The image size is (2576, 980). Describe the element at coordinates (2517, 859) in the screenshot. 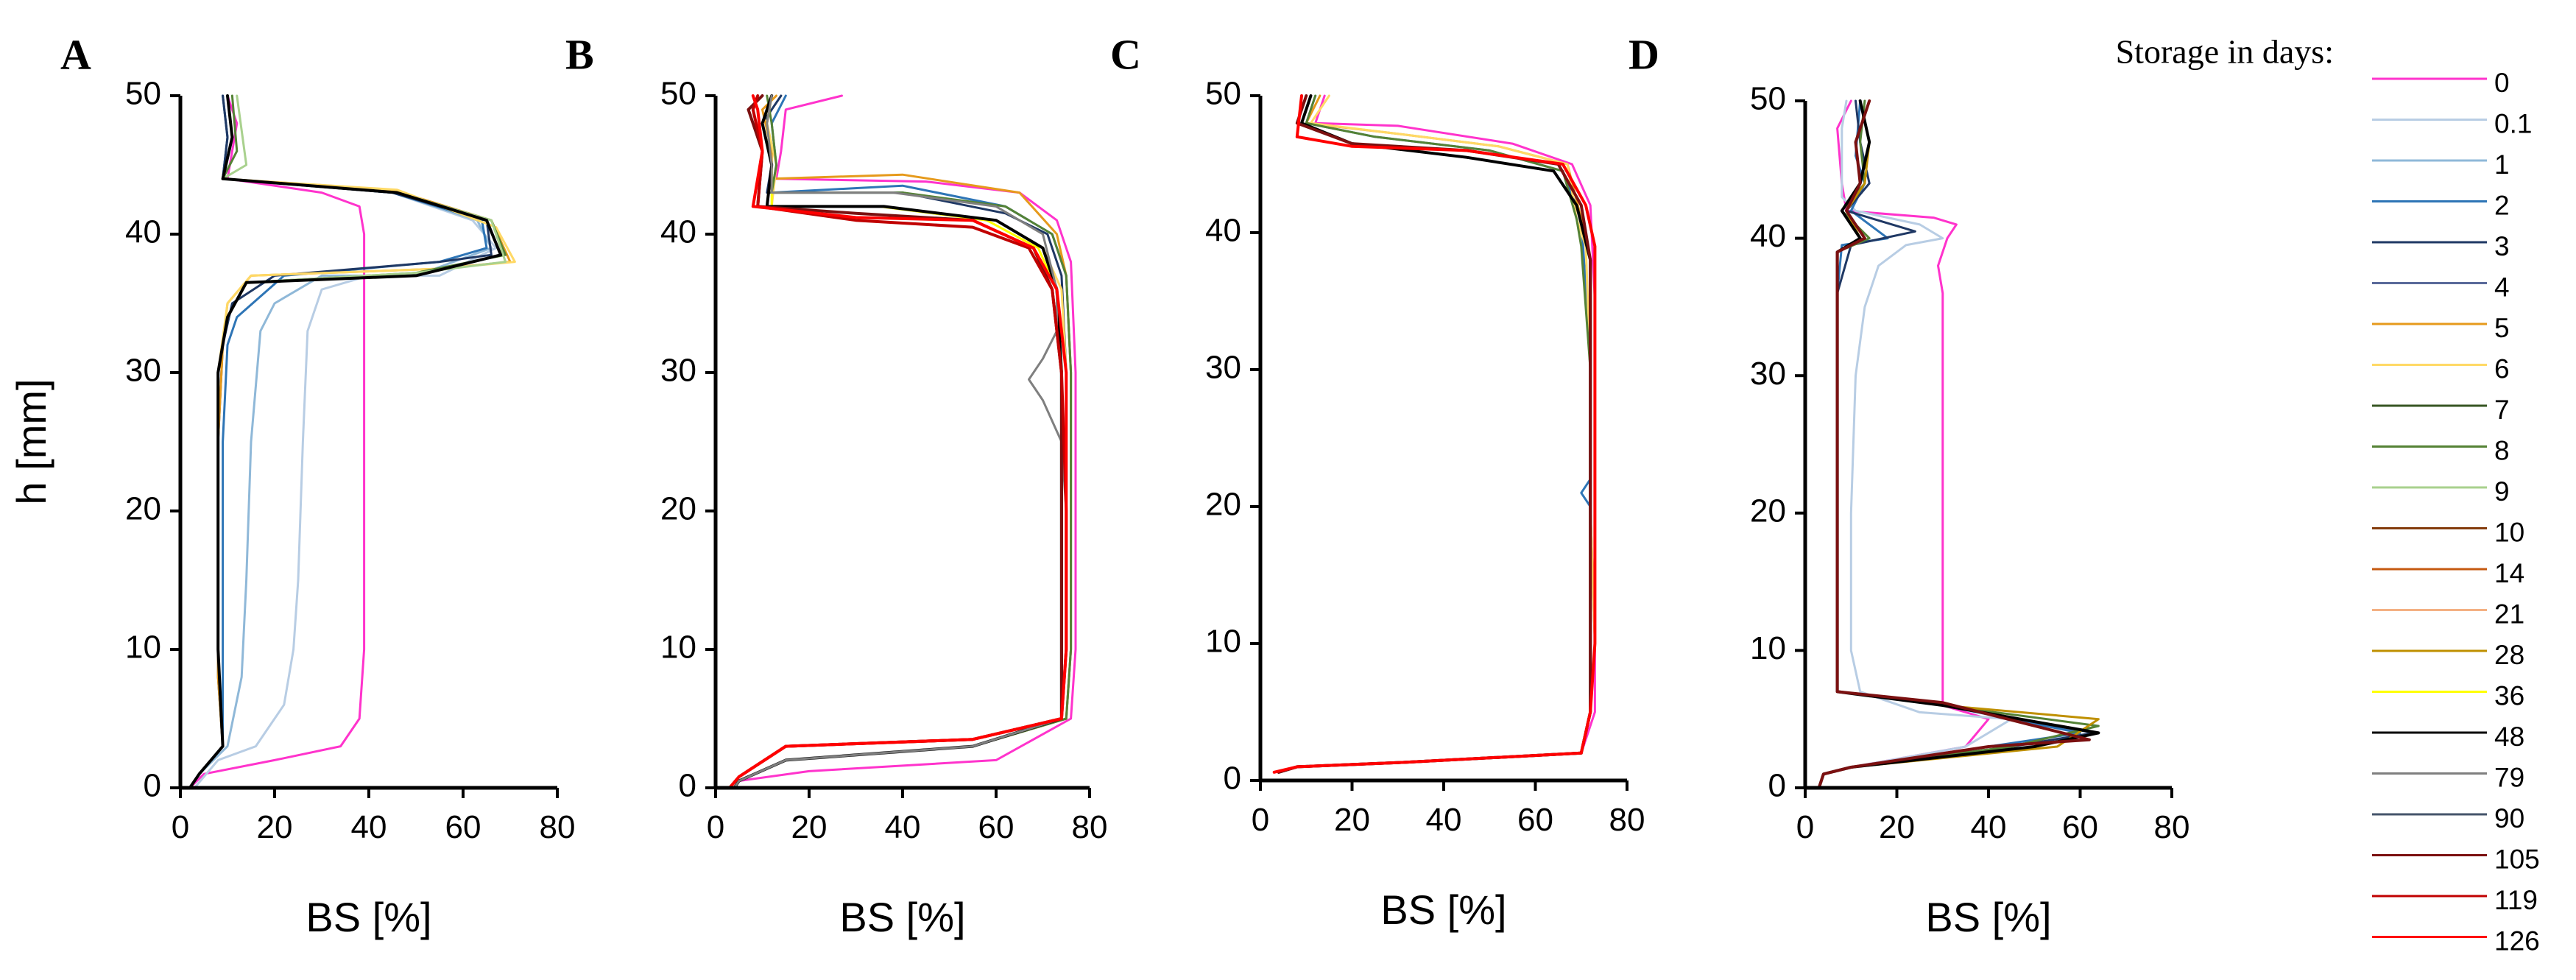

I see `legend-label-105: 105` at that location.